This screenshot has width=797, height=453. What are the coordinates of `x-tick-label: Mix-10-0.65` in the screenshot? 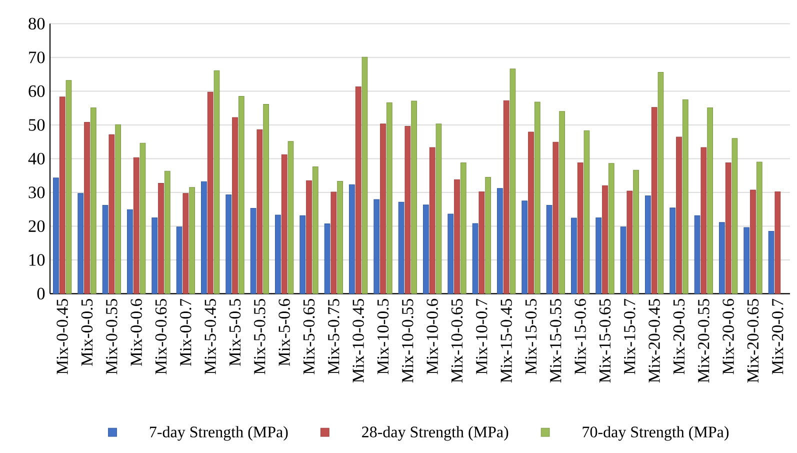 It's located at (457, 341).